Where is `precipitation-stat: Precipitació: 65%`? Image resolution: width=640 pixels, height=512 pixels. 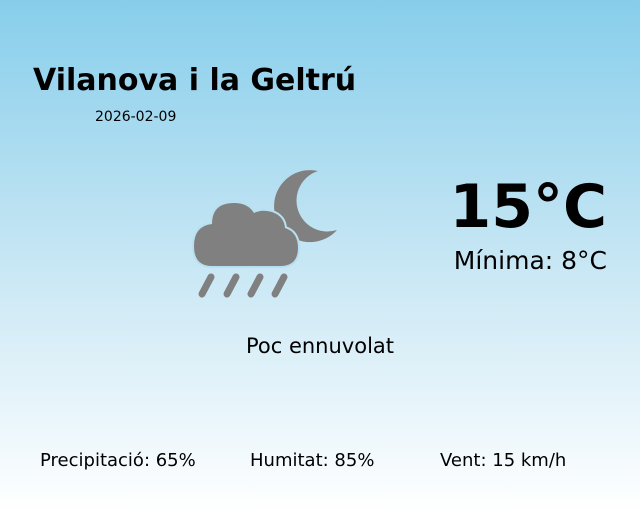
precipitation-stat: Precipitació: 65% is located at coordinates (118, 460).